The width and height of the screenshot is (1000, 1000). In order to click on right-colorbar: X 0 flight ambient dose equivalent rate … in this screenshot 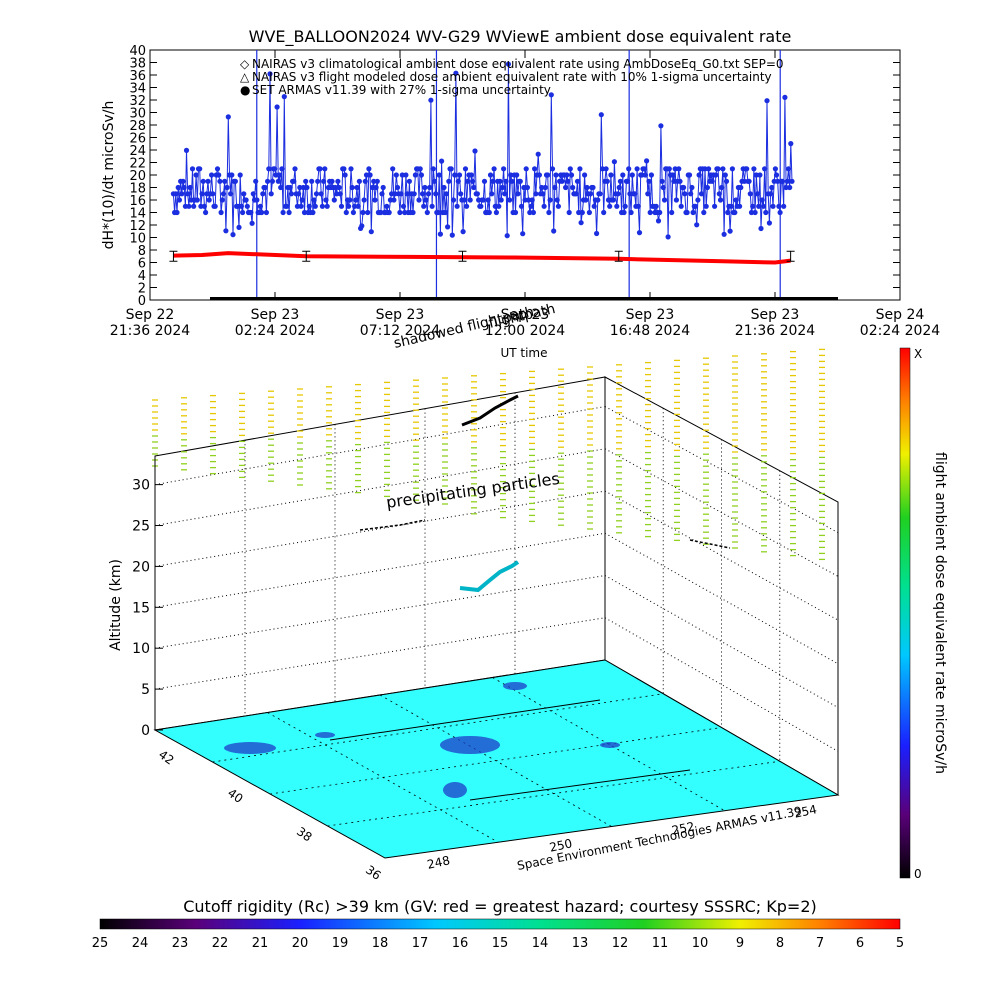, I will do `click(923, 614)`.